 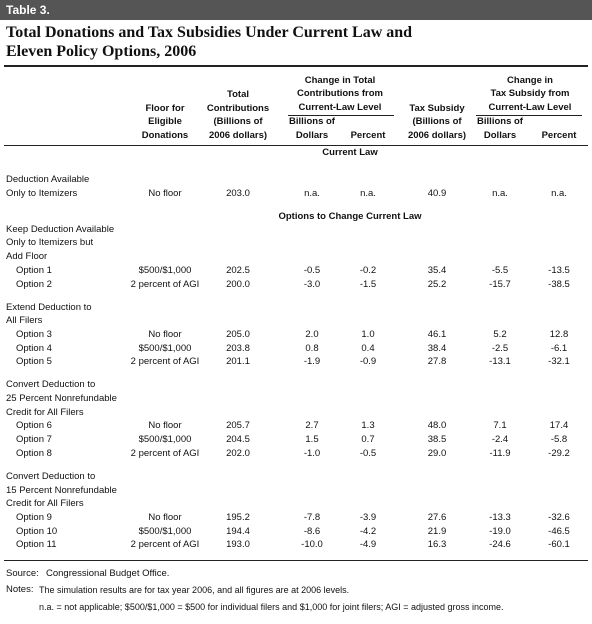 What do you see at coordinates (500, 545) in the screenshot?
I see `cell: -24.6` at bounding box center [500, 545].